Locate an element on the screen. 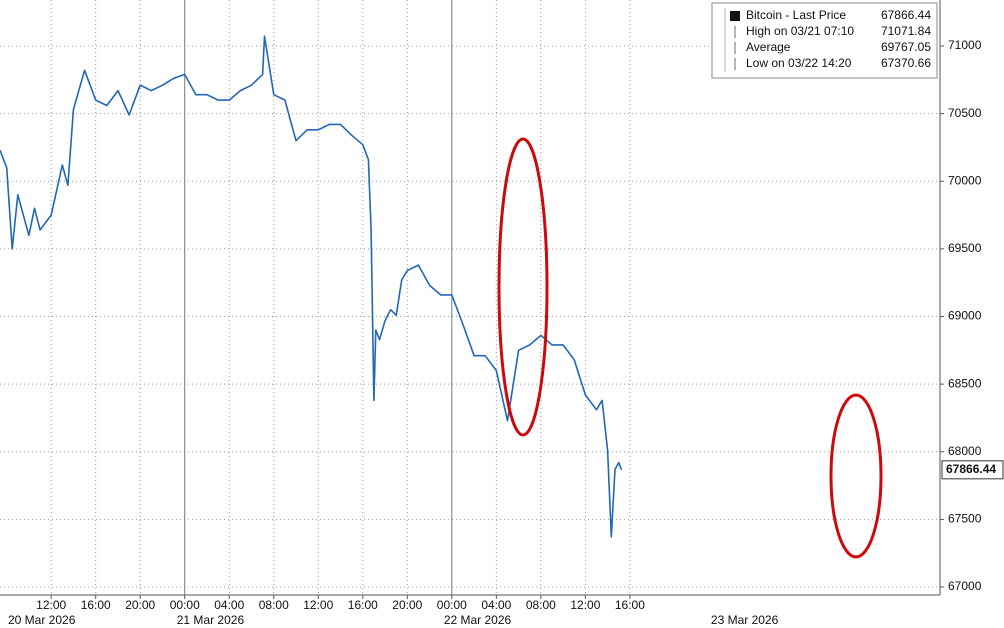  legend-swatch is located at coordinates (735, 16).